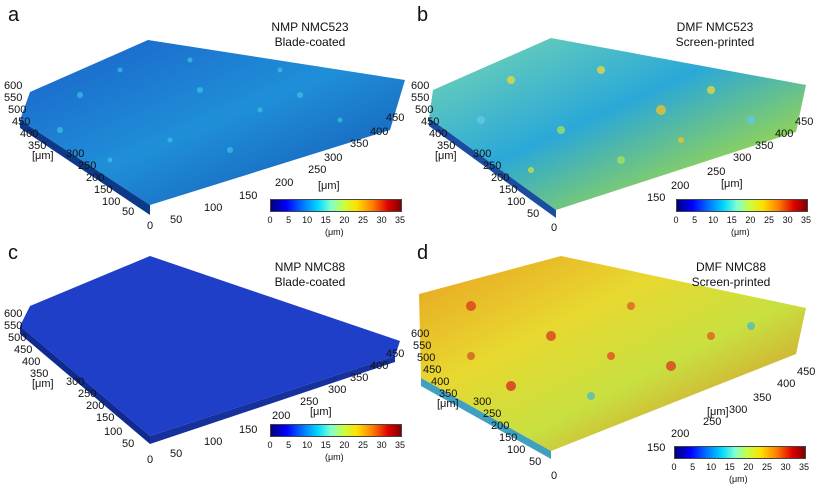 The height and width of the screenshot is (493, 822). Describe the element at coordinates (426, 358) in the screenshot. I see `y-tick-d-500: 500` at that location.